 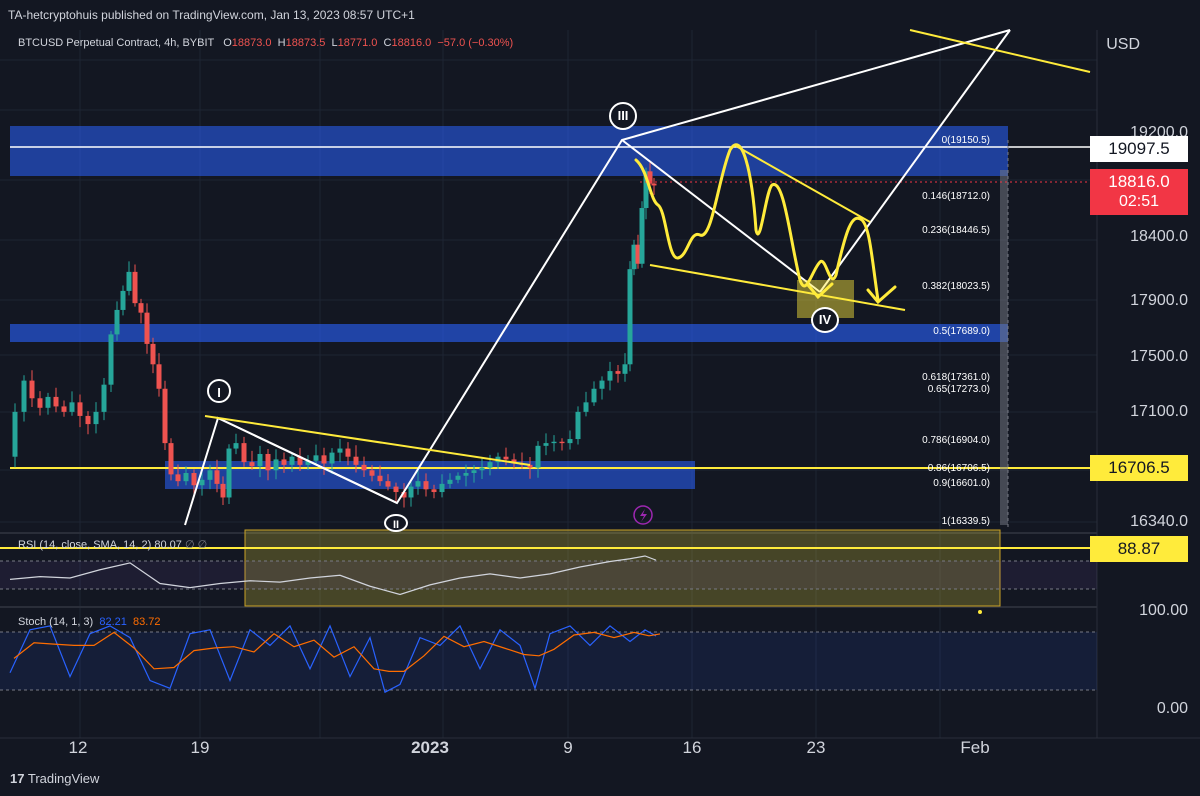 What do you see at coordinates (816, 747) in the screenshot?
I see `time-label-23: 23` at bounding box center [816, 747].